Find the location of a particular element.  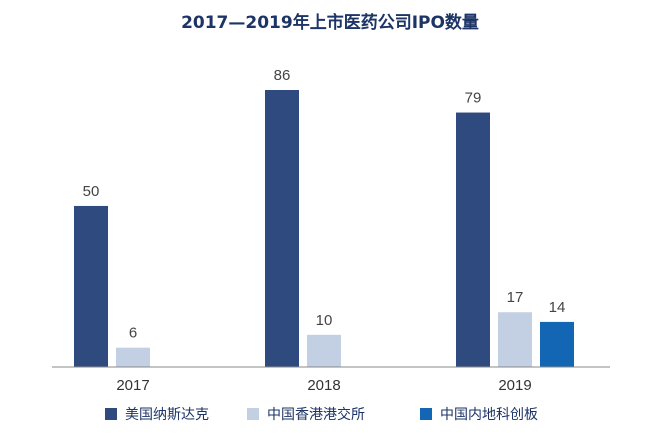

legend: 美国纳斯达克 中国香港港交所 中国内地科创板 is located at coordinates (330, 414).